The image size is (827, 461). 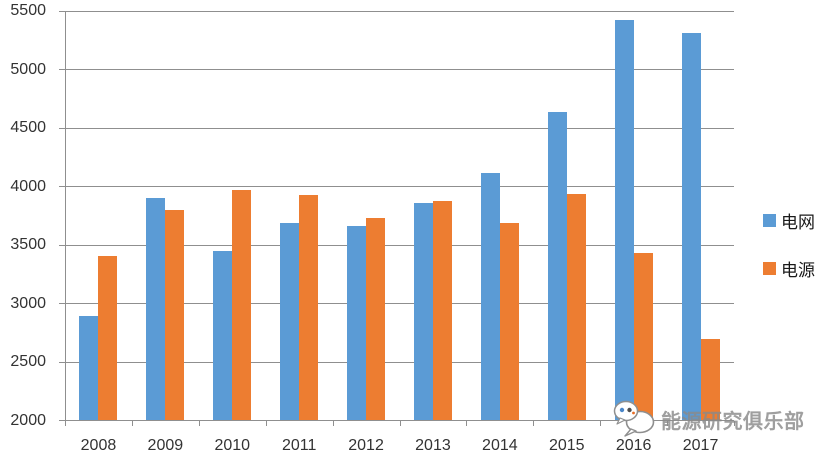 What do you see at coordinates (442, 311) in the screenshot?
I see `bar-source-2013` at bounding box center [442, 311].